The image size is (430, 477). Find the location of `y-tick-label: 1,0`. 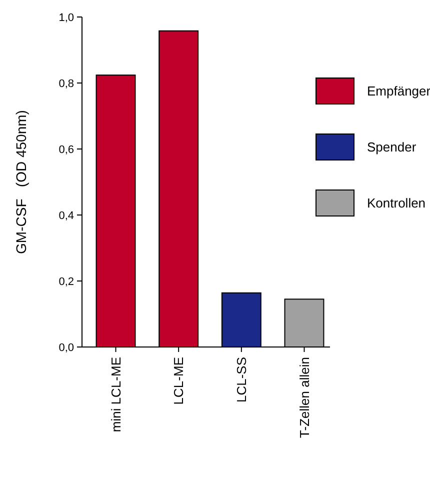

y-tick-label: 1,0 is located at coordinates (66, 18).